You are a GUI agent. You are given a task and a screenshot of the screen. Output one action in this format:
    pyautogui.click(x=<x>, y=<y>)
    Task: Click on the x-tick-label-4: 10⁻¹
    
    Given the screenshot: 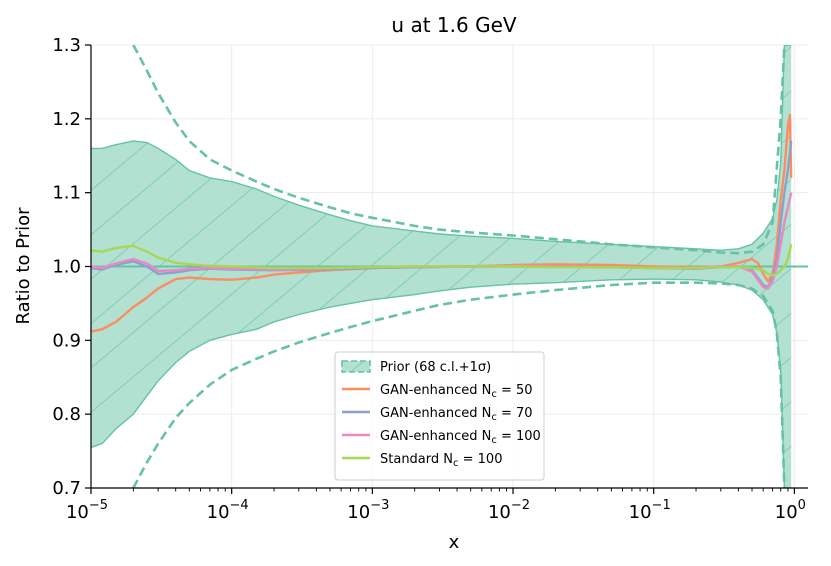 What is the action you would take?
    pyautogui.click(x=650, y=510)
    